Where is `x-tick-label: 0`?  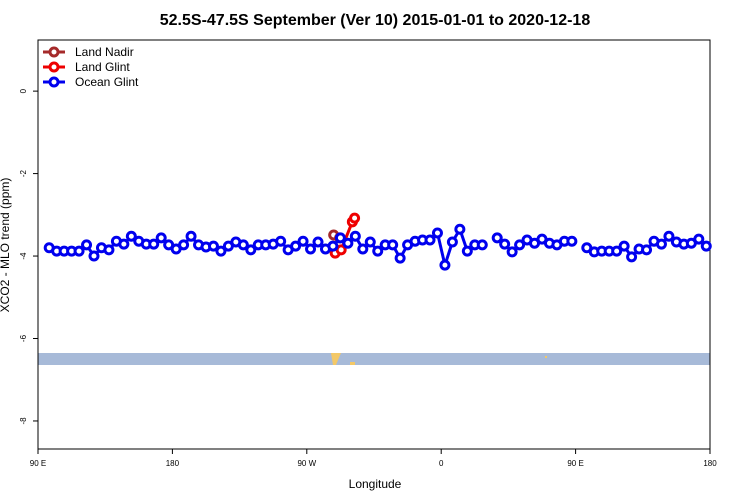
x-tick-label: 0 is located at coordinates (441, 463).